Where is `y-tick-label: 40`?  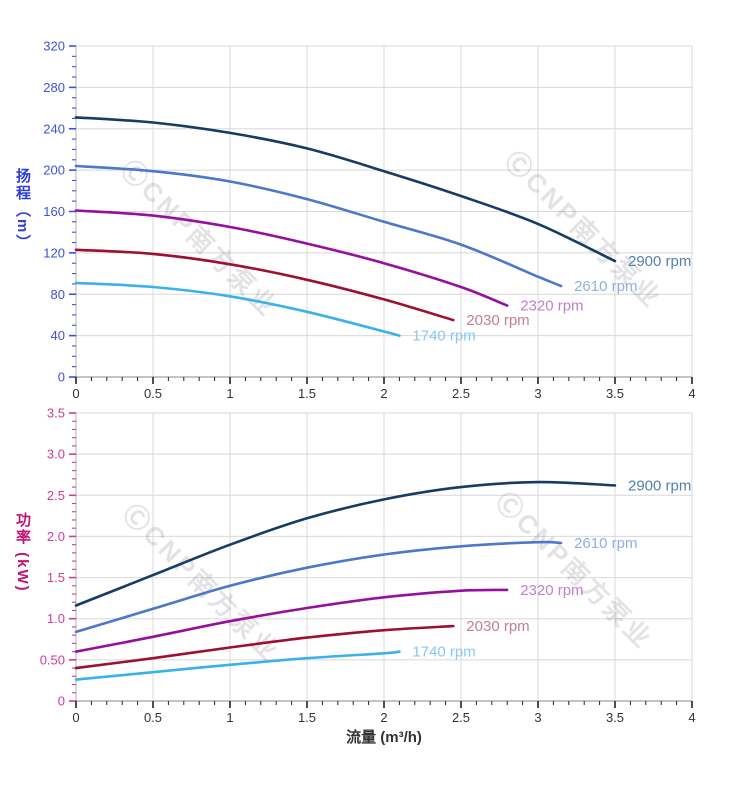 y-tick-label: 40 is located at coordinates (58, 335).